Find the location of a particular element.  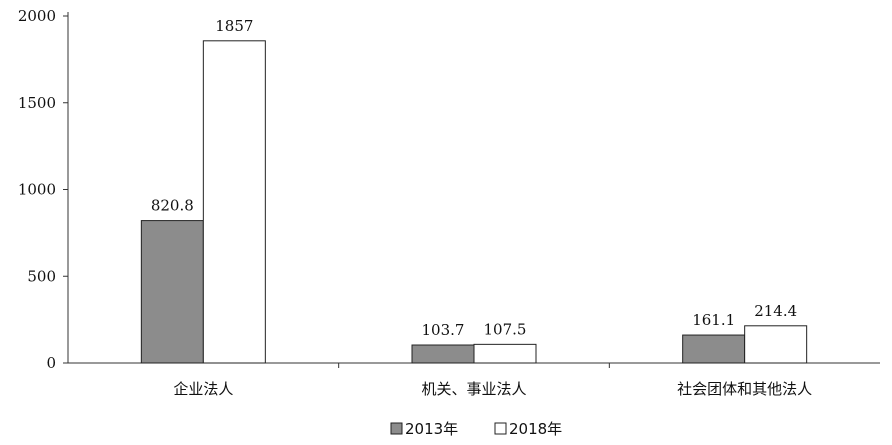

y-tick-label: 2000 is located at coordinates (37, 16).